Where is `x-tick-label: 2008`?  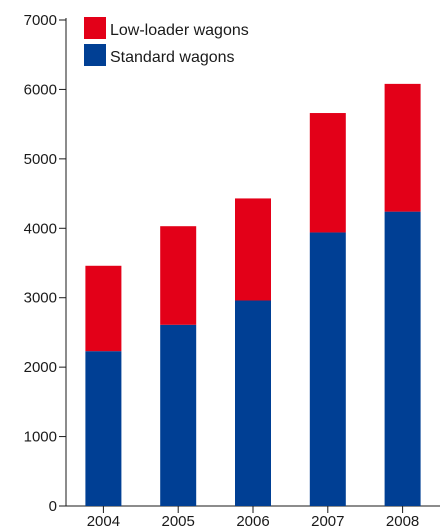
x-tick-label: 2008 is located at coordinates (402, 520).